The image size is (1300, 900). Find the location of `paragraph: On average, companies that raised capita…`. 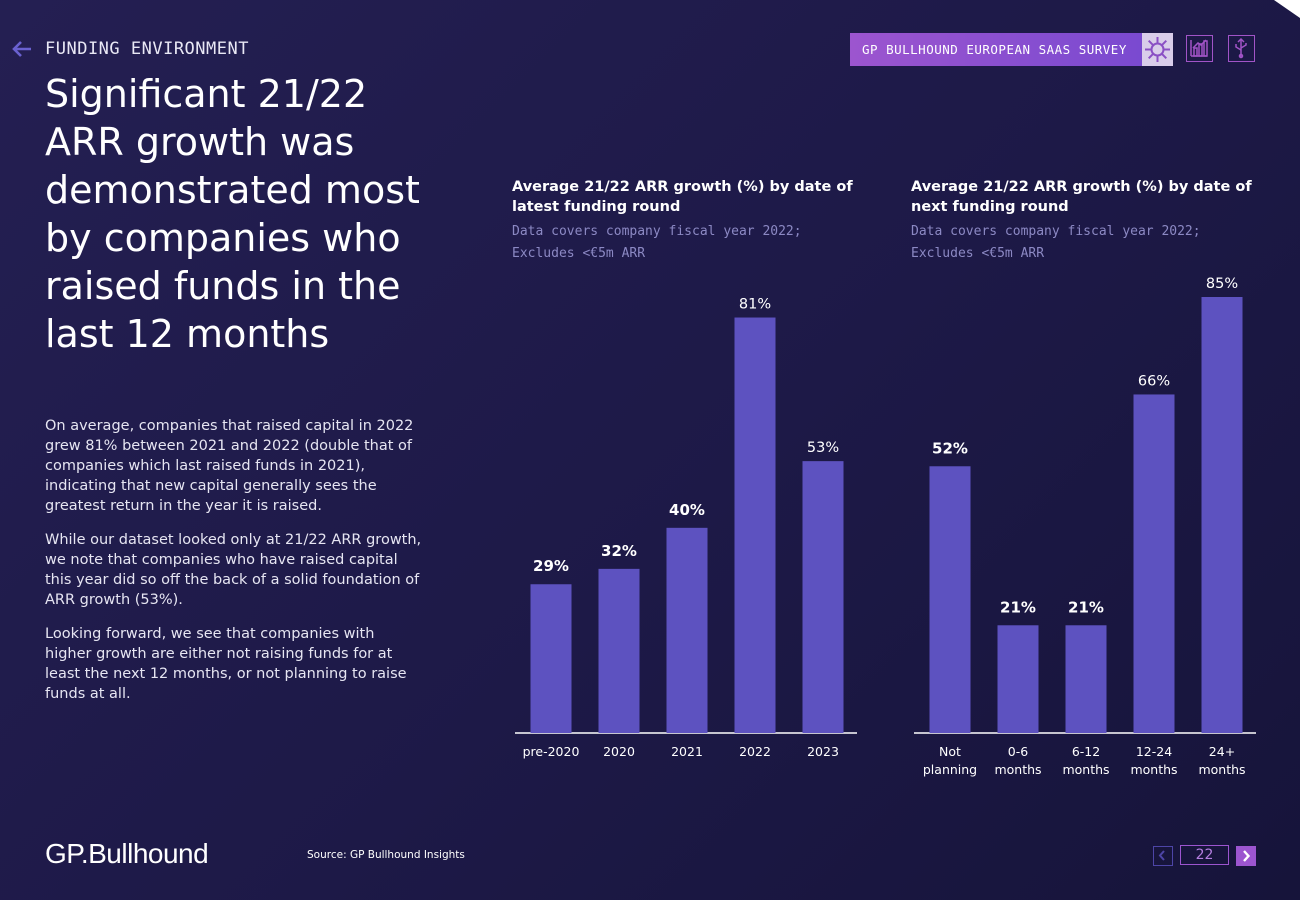

paragraph: On average, companies that raised capita… is located at coordinates (229, 466).